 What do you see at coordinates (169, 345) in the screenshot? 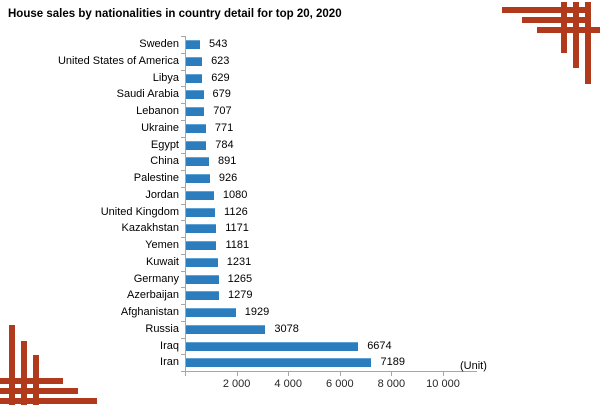
I see `category-label: Iraq` at bounding box center [169, 345].